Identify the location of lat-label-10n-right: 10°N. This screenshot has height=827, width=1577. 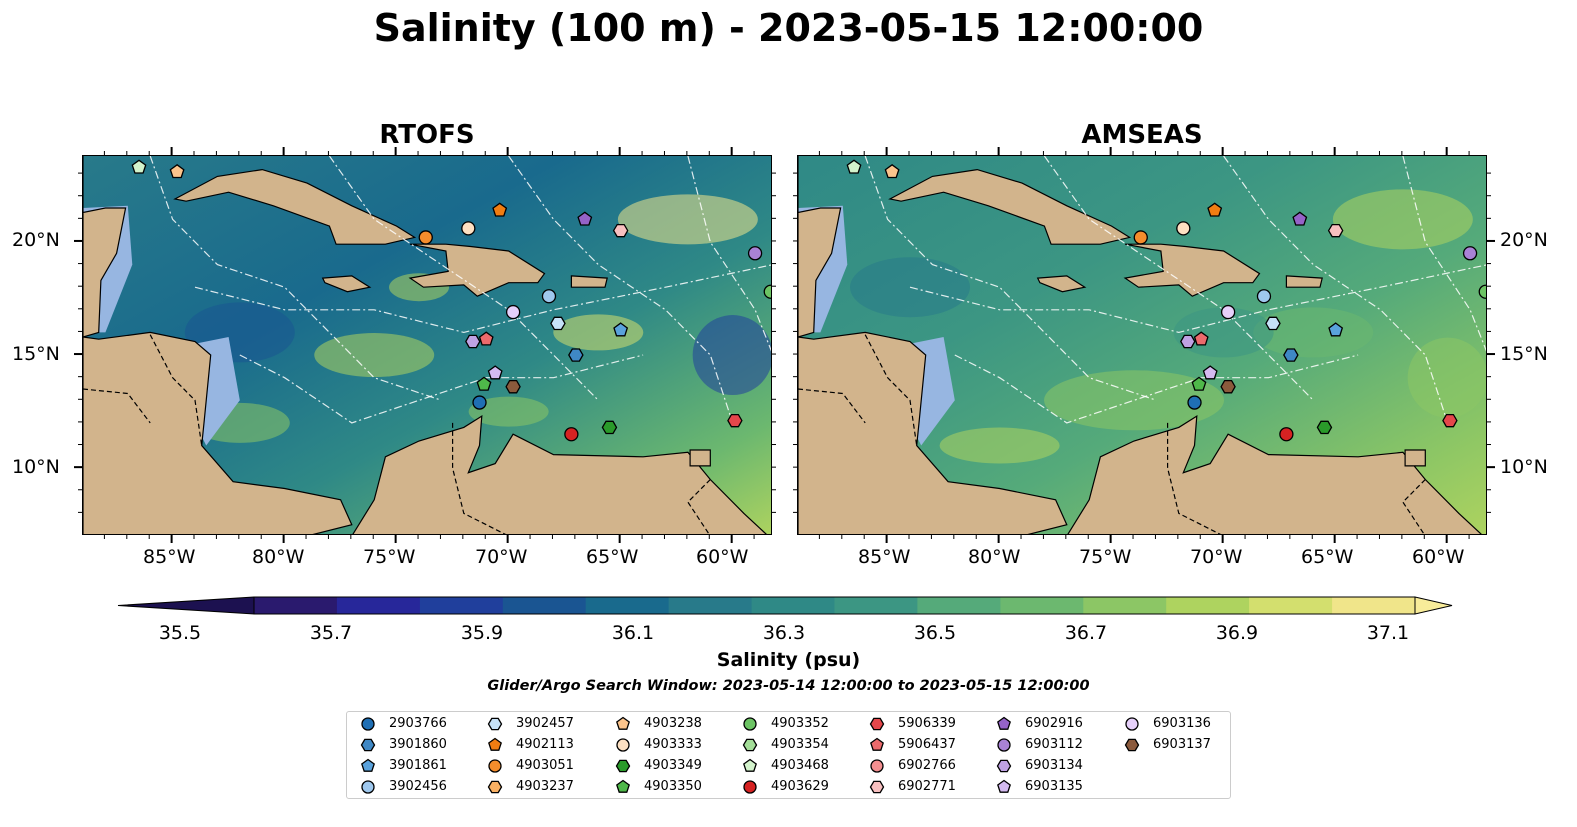
(1524, 467).